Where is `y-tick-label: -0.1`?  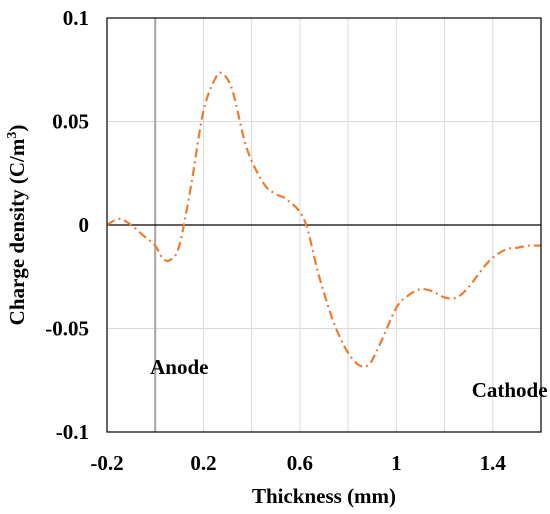 y-tick-label: -0.1 is located at coordinates (72, 432).